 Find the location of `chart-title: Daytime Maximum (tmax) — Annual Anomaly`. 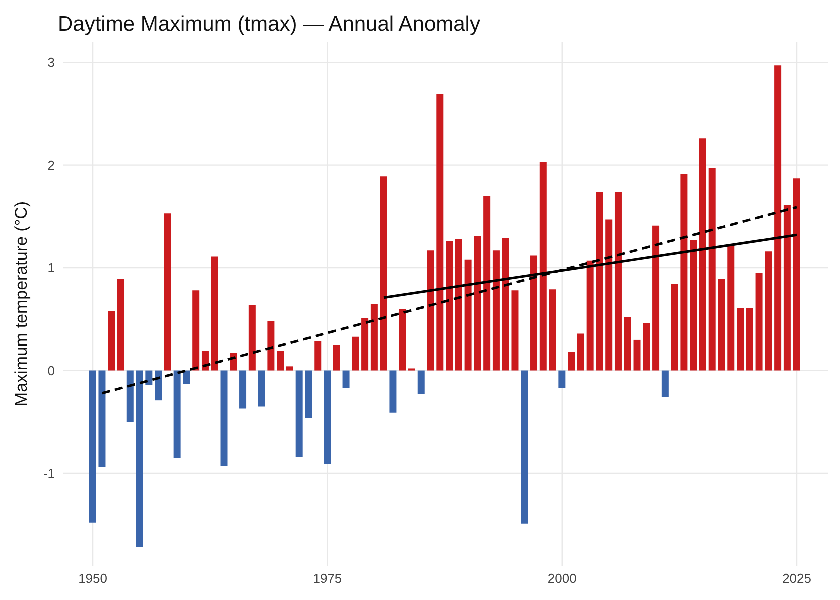

chart-title: Daytime Maximum (tmax) — Annual Anomaly is located at coordinates (269, 25).